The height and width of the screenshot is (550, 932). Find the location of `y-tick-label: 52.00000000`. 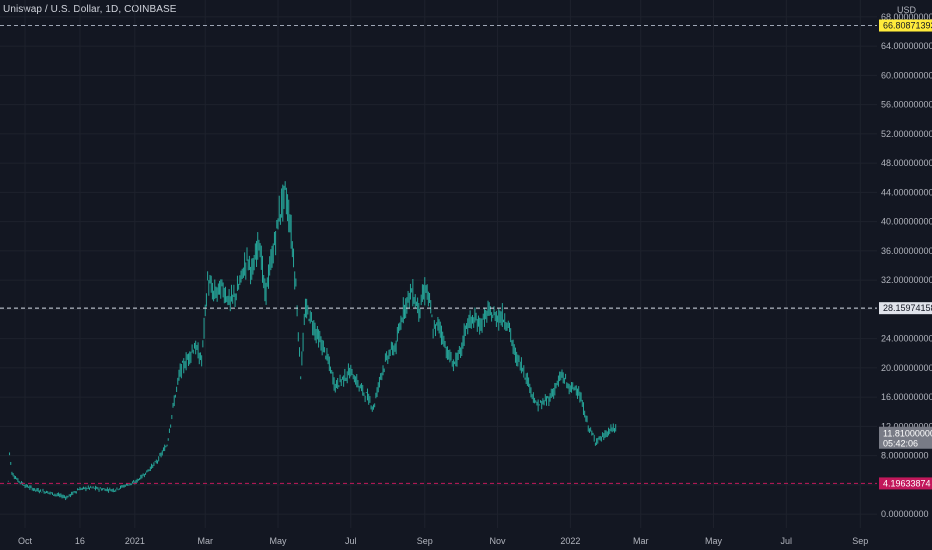

y-tick-label: 52.00000000 is located at coordinates (906, 134).